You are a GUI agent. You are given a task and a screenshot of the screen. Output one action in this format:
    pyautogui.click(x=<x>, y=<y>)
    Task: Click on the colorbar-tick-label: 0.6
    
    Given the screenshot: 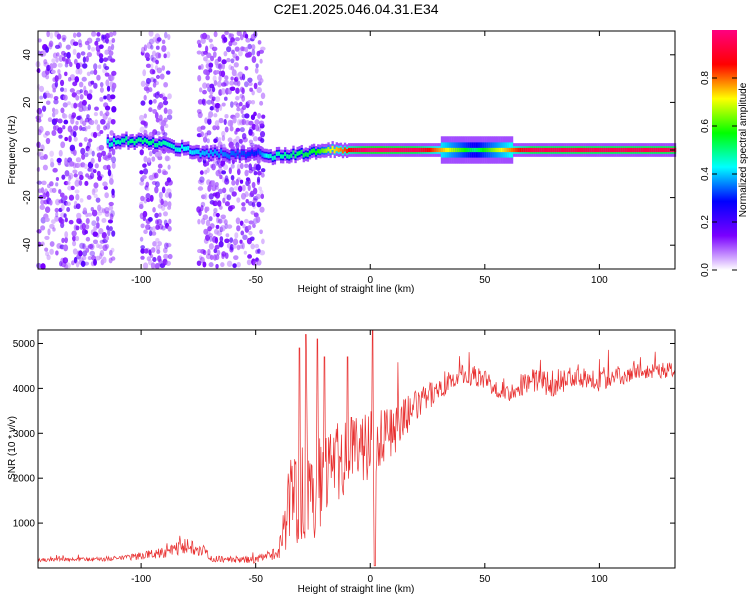 What is the action you would take?
    pyautogui.click(x=705, y=126)
    